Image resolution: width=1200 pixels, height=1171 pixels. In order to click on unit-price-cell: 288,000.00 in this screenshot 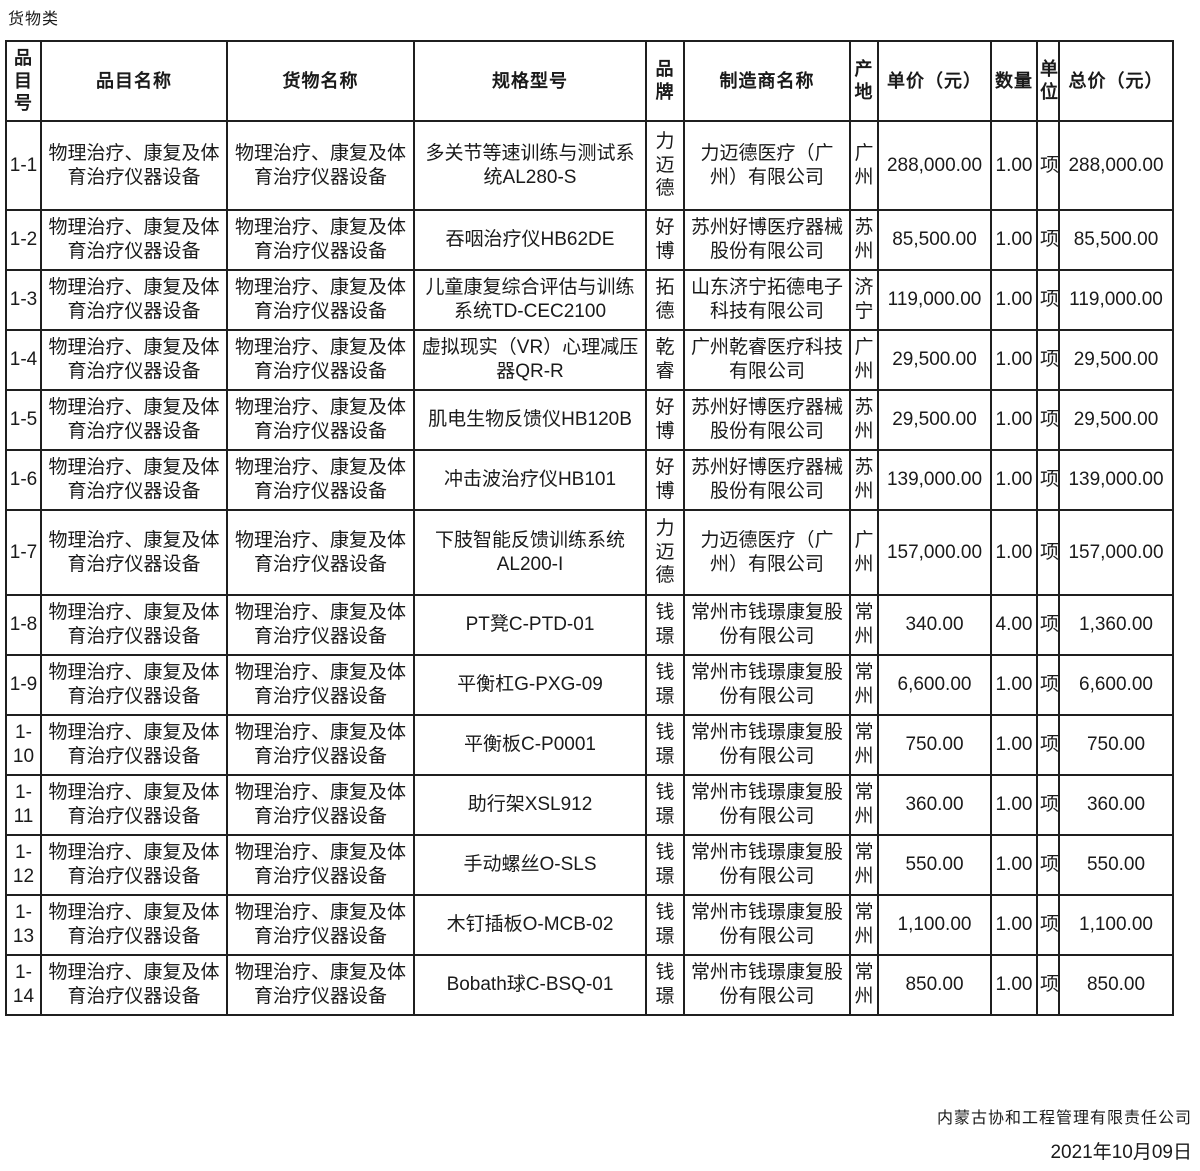, I will do `click(934, 165)`.